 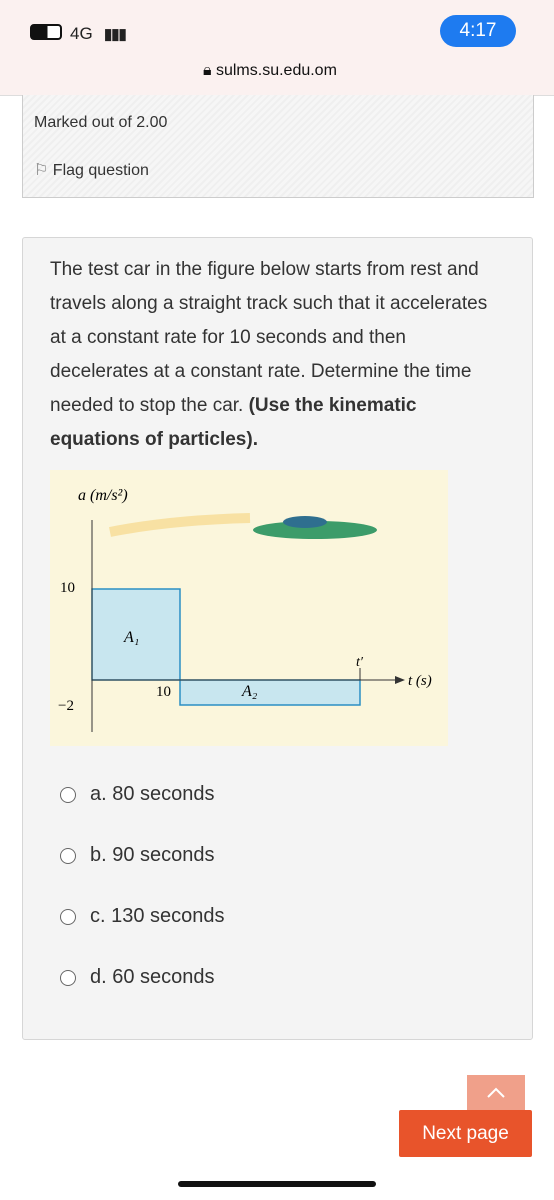 I want to click on option: d. 60 seconds, so click(x=137, y=977).